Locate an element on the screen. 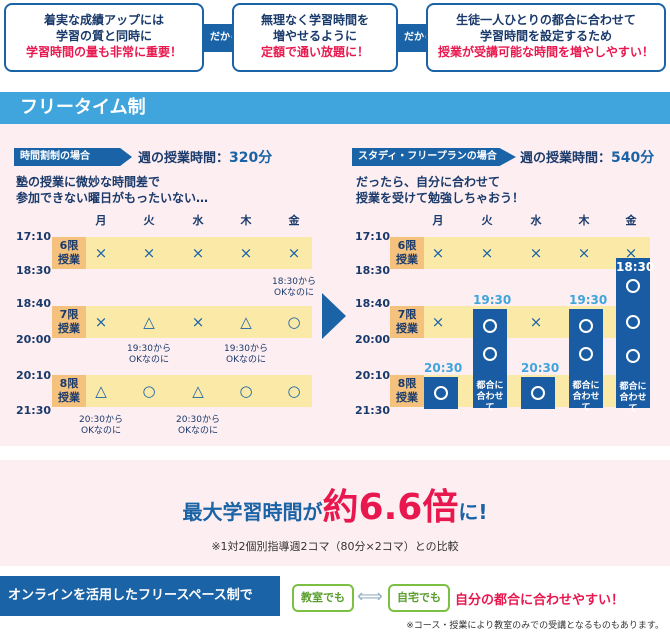 The image size is (670, 632). reason-box-3-line2: 学習時間を設定するため is located at coordinates (545, 36).